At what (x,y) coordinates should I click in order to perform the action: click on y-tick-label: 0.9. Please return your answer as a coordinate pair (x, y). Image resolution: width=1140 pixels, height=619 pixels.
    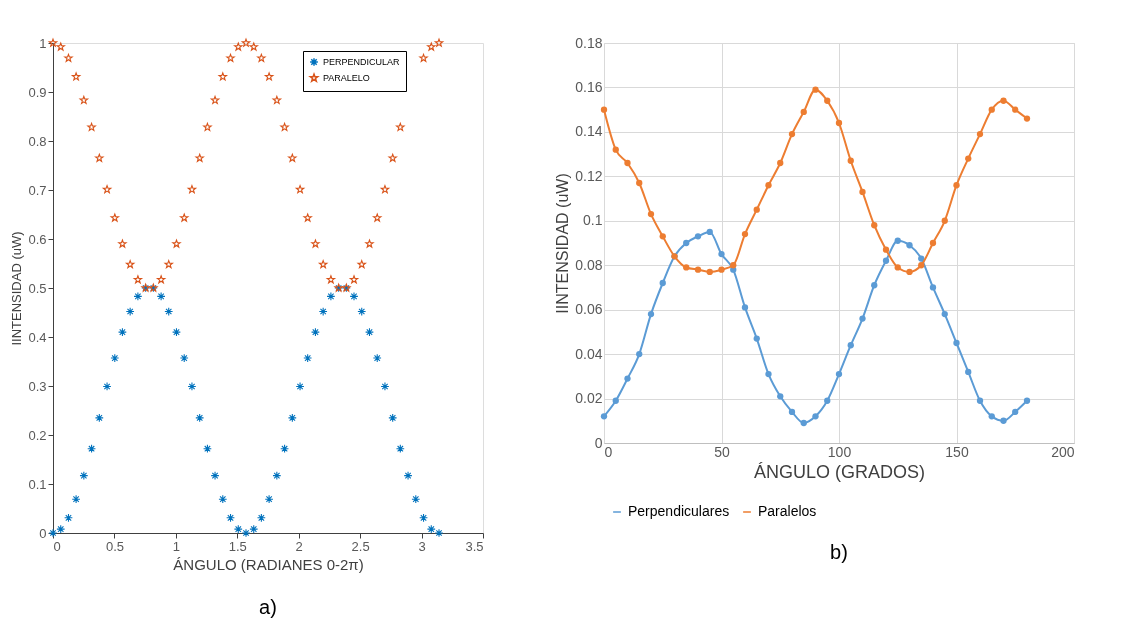
    Looking at the image, I should click on (37, 92).